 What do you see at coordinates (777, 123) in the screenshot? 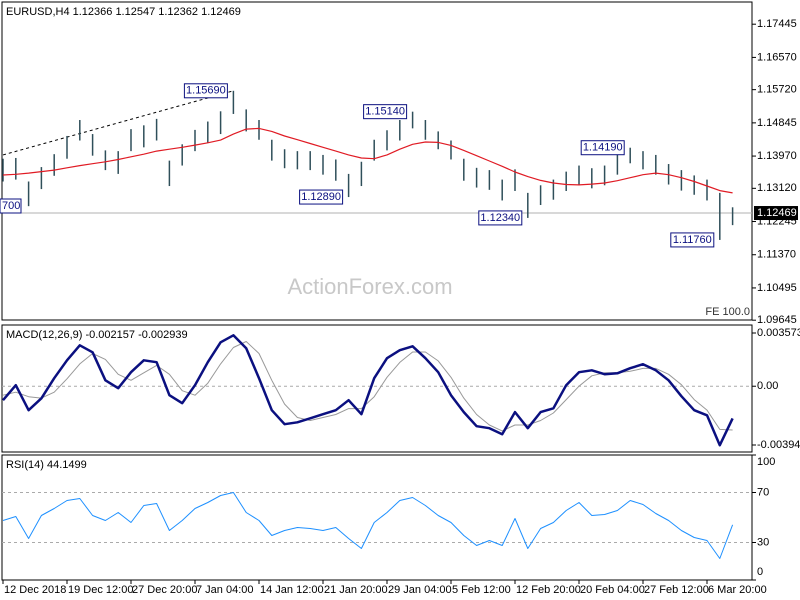
I see `y-tick-label: 1.14845` at bounding box center [777, 123].